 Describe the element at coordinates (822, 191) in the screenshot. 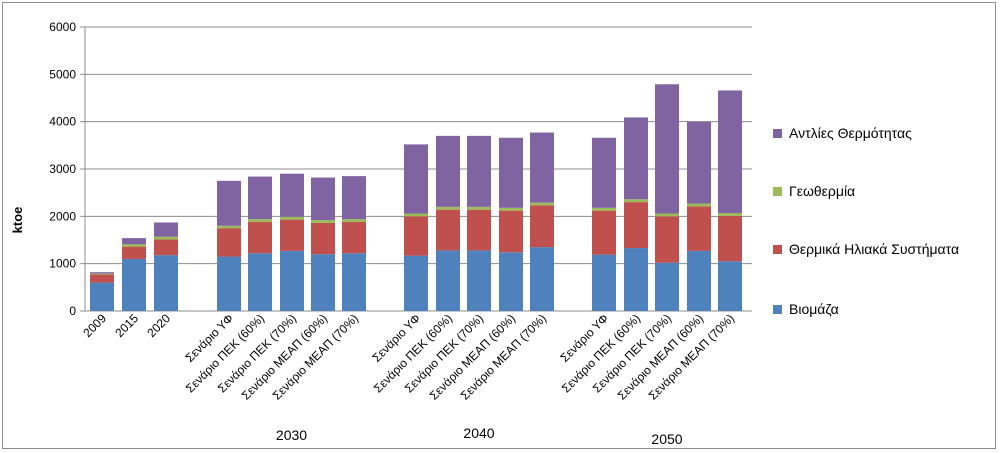

I see `legend-label: Γεωθερμία` at that location.